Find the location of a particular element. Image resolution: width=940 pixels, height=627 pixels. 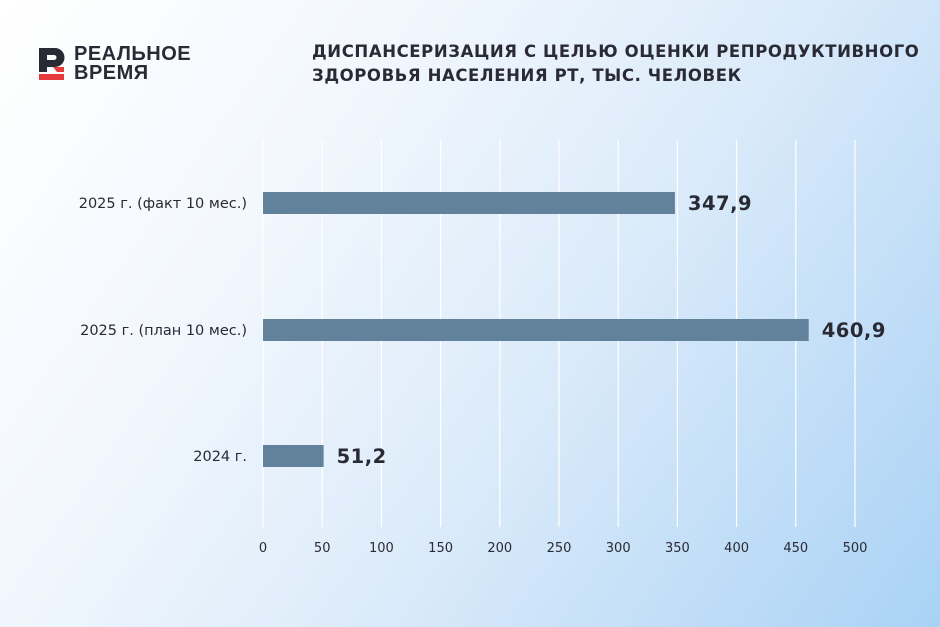

category-label: 2024 г. is located at coordinates (220, 457).